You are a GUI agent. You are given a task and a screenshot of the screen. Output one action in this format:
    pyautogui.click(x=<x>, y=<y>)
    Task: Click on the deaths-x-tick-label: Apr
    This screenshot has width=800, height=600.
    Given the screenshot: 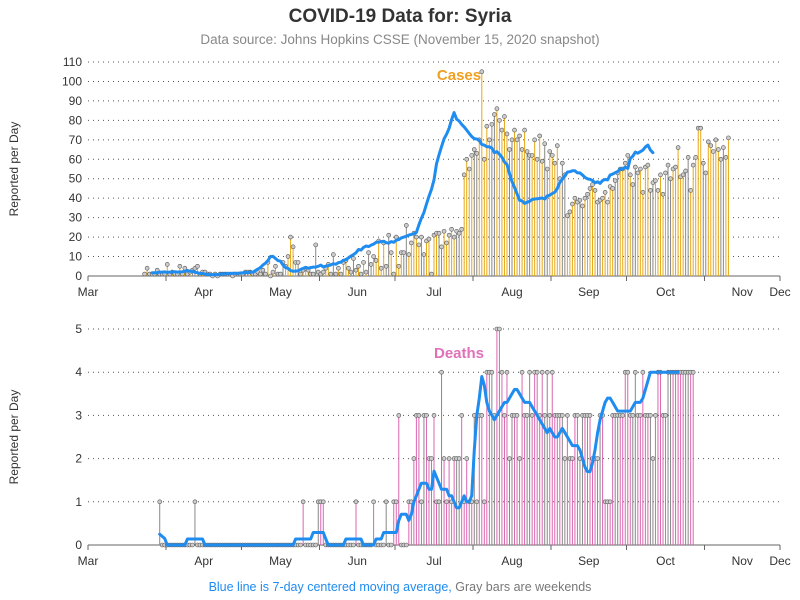 What is the action you would take?
    pyautogui.click(x=203, y=561)
    